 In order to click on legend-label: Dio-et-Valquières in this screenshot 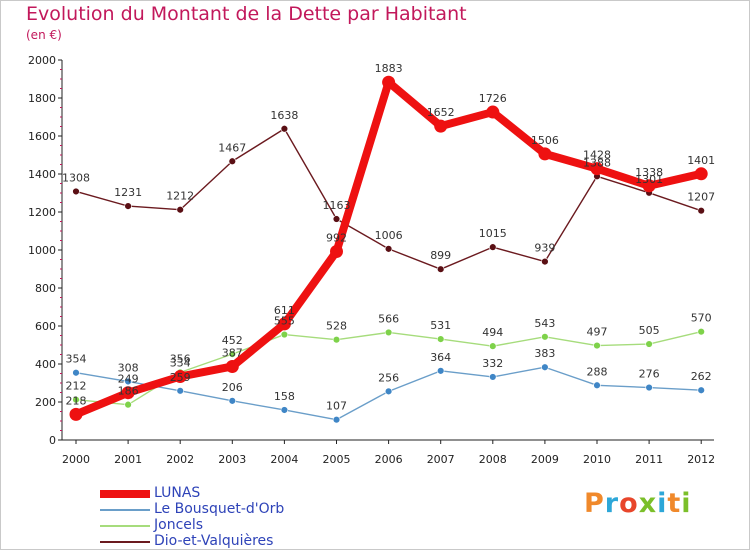, I will do `click(214, 541)`.